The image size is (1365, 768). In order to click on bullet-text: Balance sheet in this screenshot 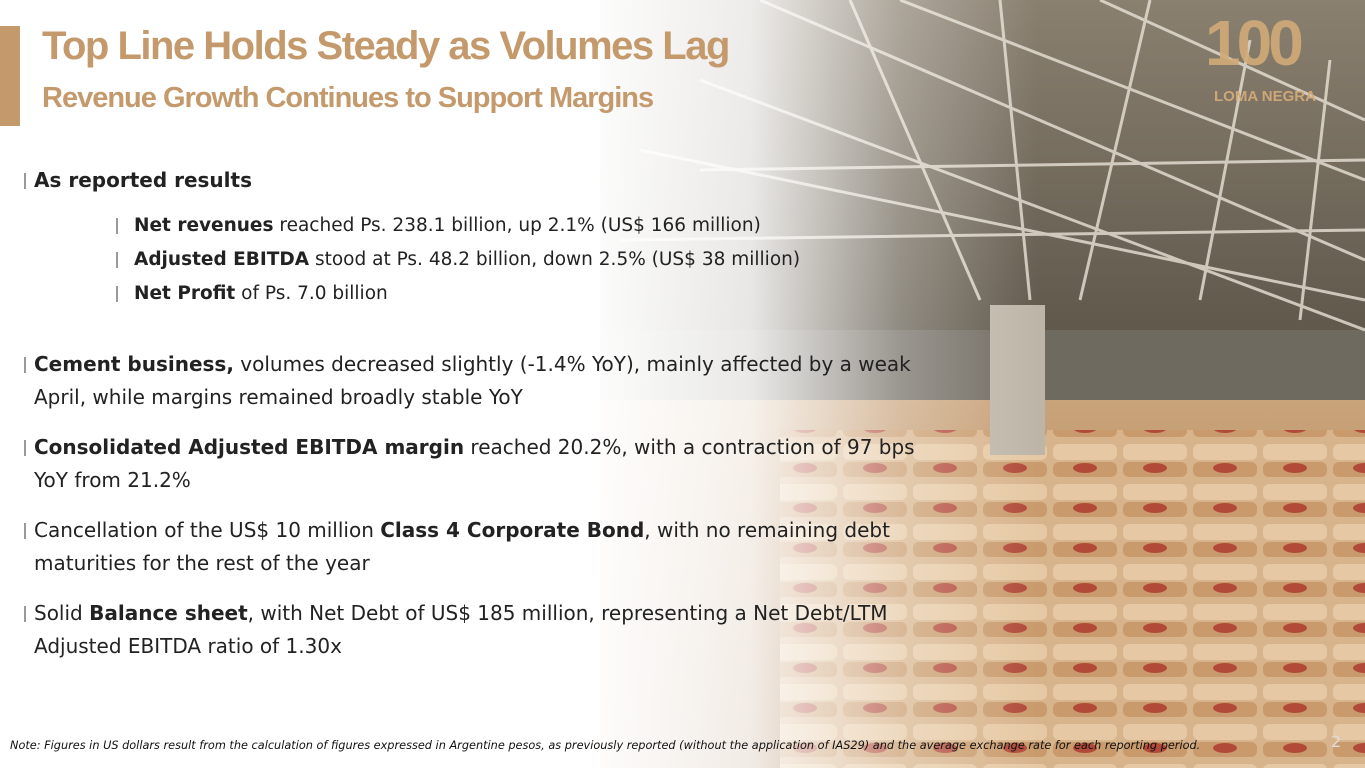, I will do `click(168, 613)`.